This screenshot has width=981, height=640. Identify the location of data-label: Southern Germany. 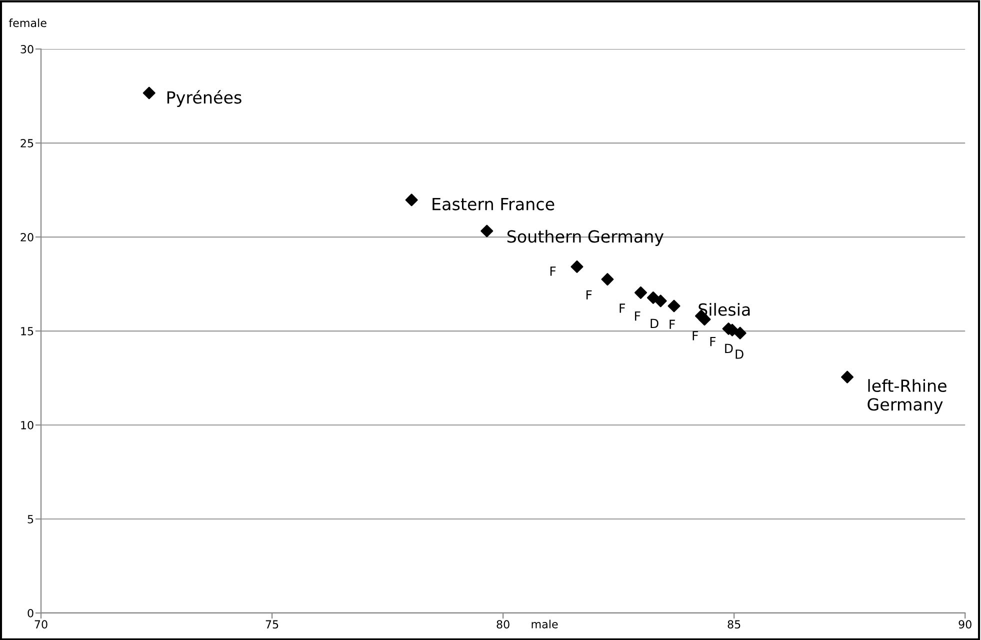
(585, 238).